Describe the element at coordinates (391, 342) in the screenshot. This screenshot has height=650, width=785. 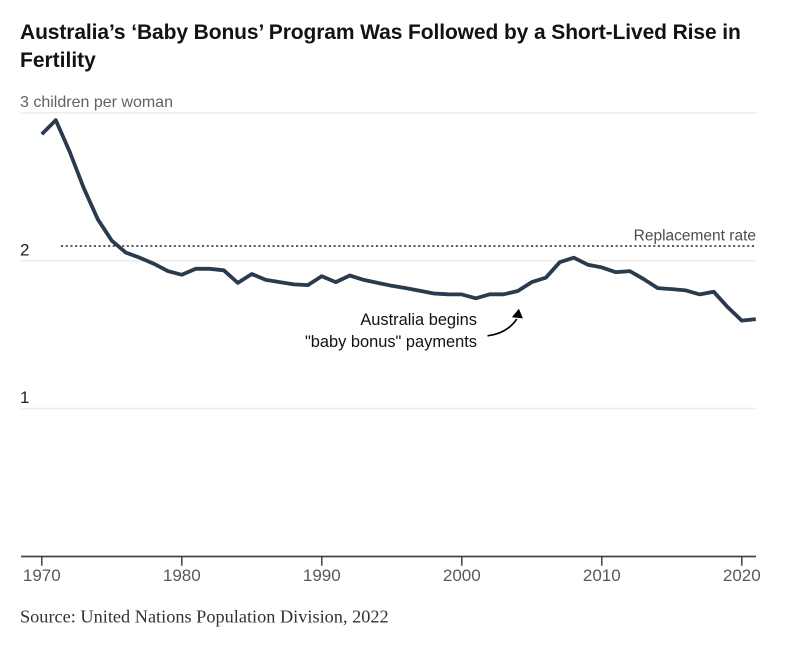
I see `svg-text: "baby bonus" payments` at that location.